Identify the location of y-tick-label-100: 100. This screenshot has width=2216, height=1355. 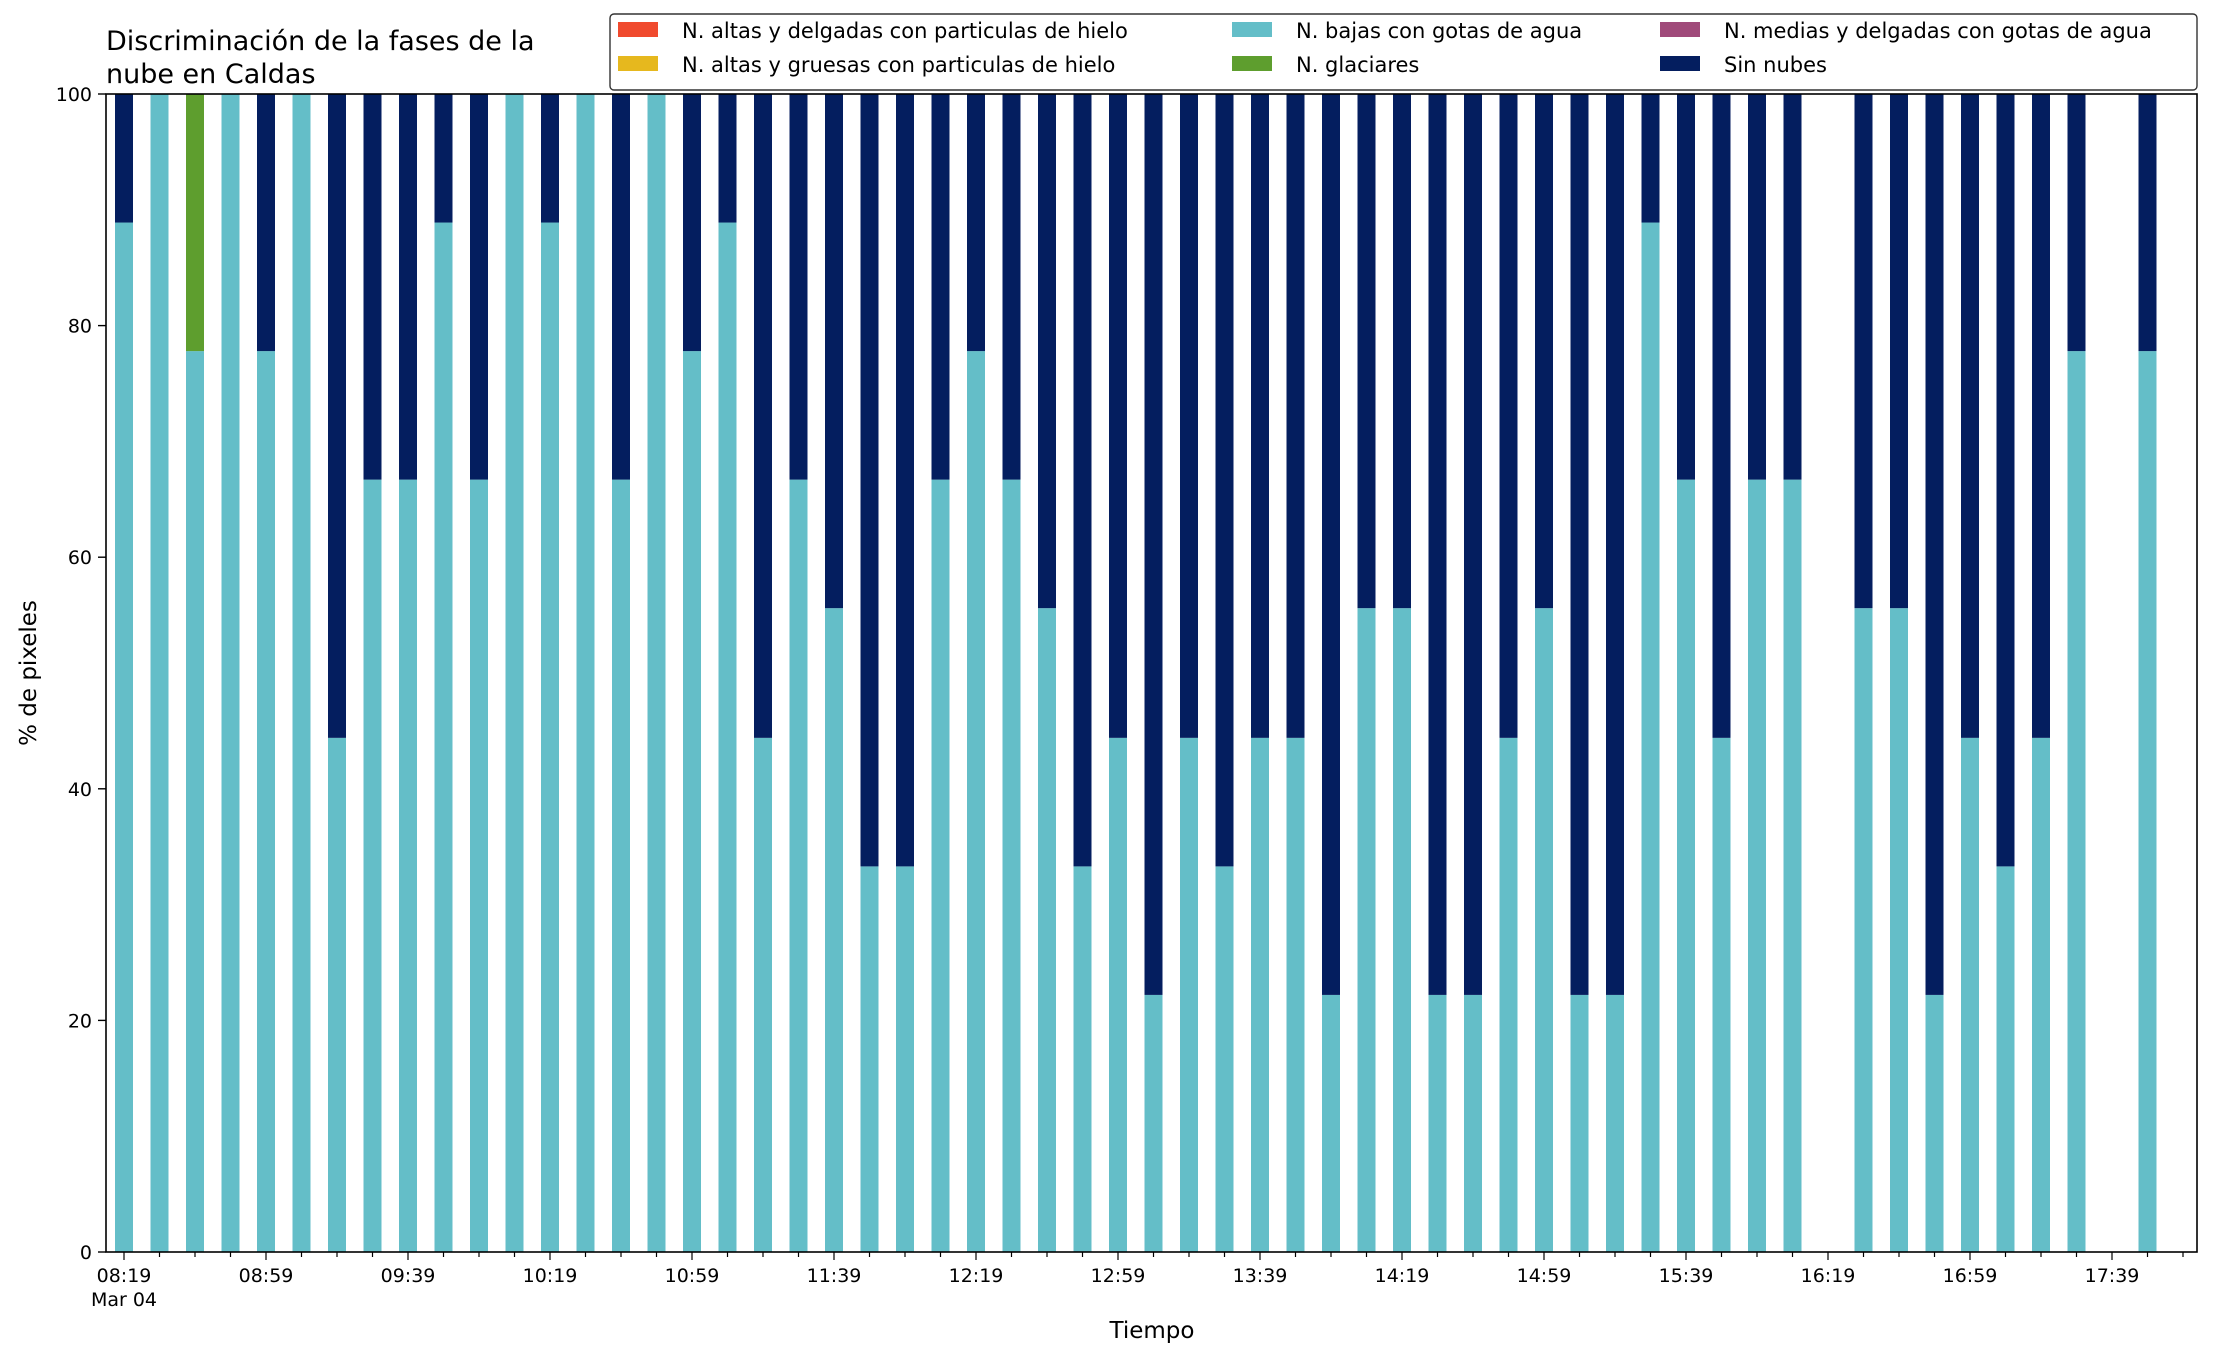
(74, 95).